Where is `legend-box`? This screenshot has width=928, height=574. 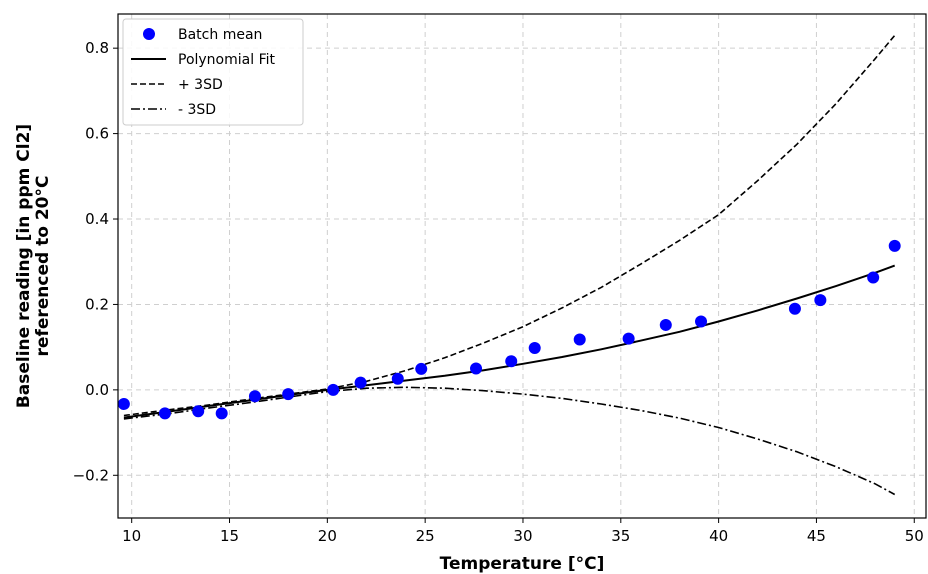 legend-box is located at coordinates (213, 72).